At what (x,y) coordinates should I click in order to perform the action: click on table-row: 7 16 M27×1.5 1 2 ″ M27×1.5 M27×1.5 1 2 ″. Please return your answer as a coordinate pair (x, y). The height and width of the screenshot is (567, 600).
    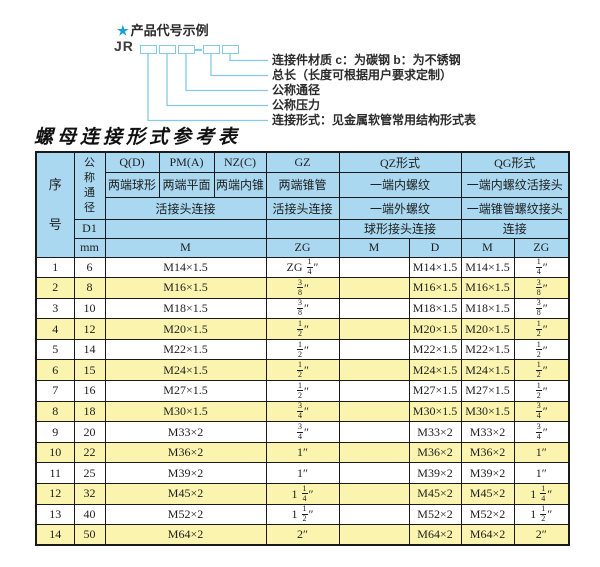
    Looking at the image, I should click on (302, 391).